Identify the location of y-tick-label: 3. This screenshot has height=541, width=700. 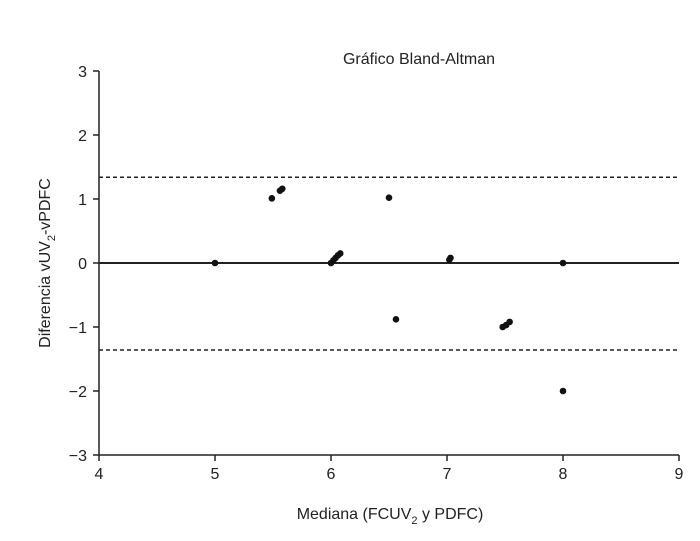
(82, 72).